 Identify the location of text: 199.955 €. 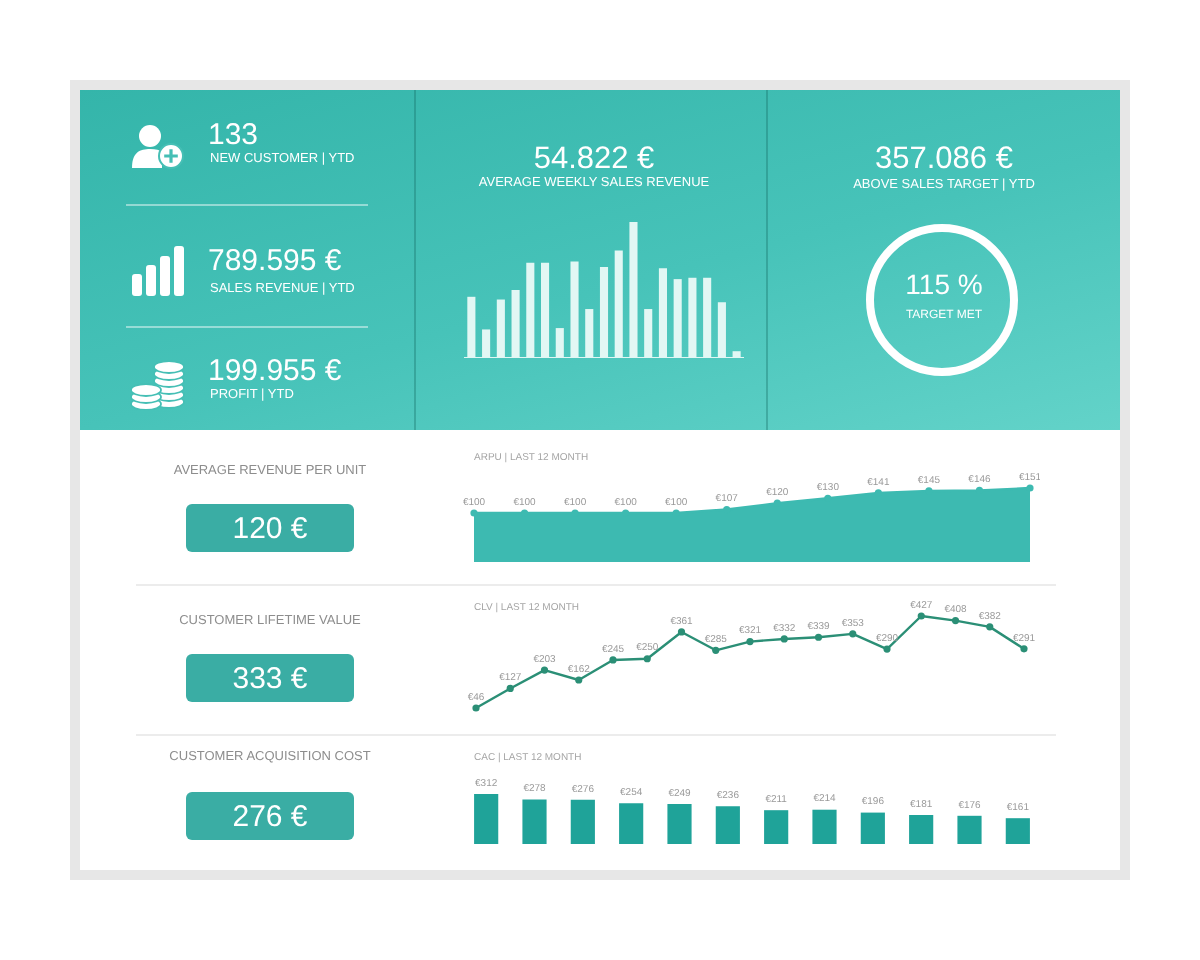
(275, 371).